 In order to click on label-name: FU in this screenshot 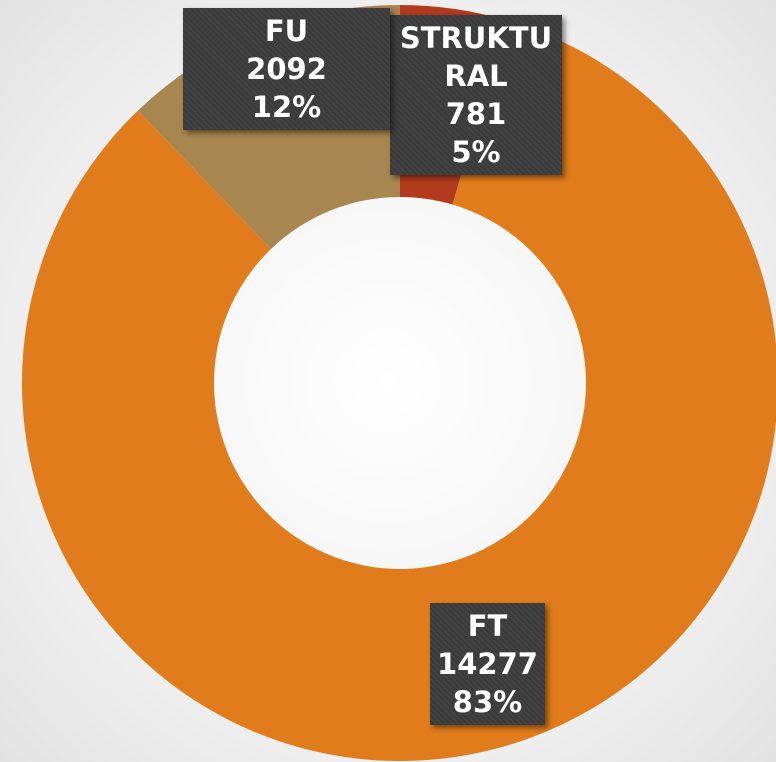, I will do `click(286, 31)`.